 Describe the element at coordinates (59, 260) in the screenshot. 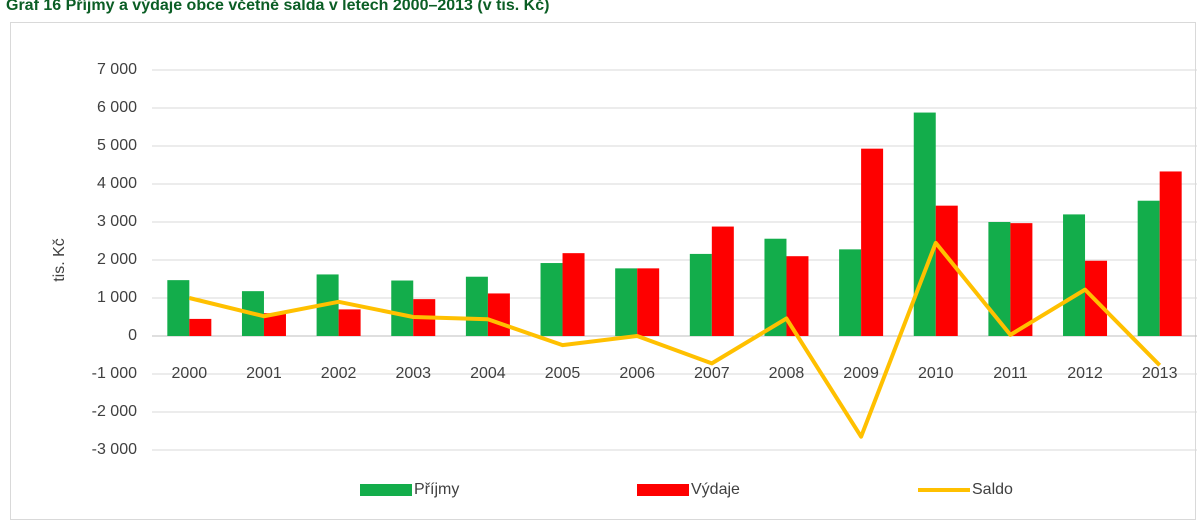

I see `y-axis-label: tis. Kč` at that location.